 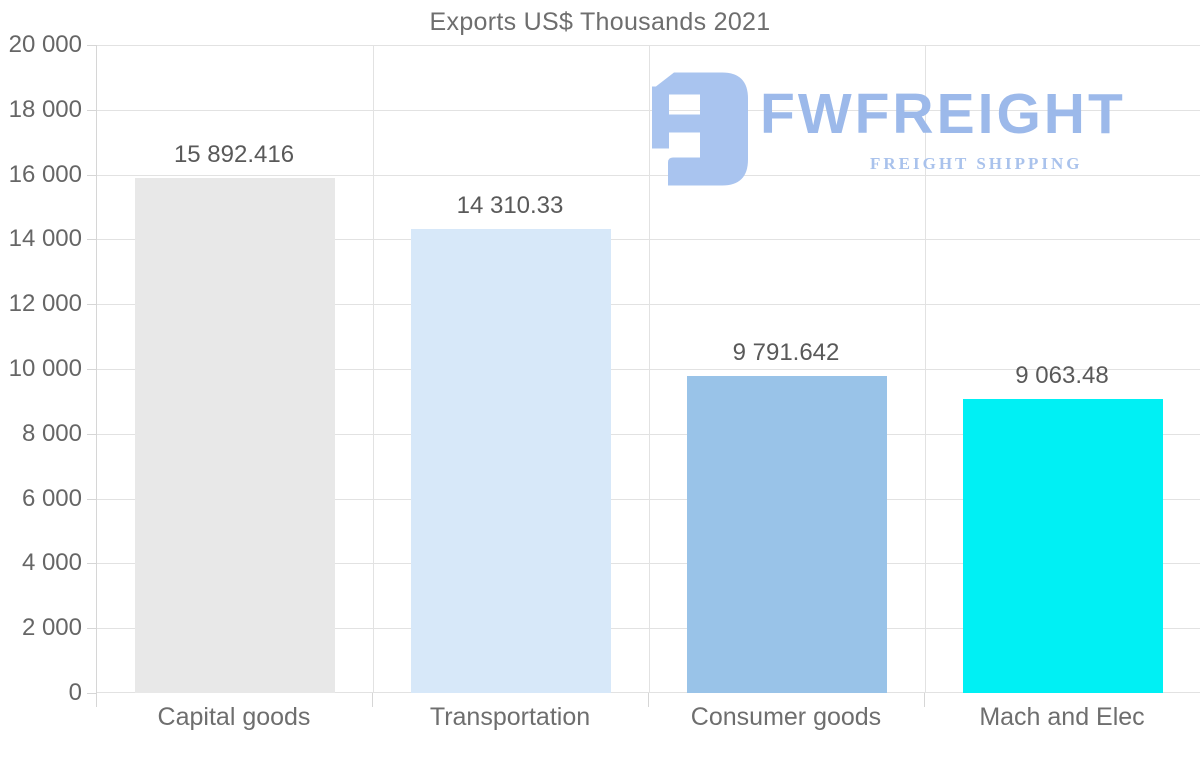 What do you see at coordinates (75, 692) in the screenshot?
I see `y-tick-label: 0` at bounding box center [75, 692].